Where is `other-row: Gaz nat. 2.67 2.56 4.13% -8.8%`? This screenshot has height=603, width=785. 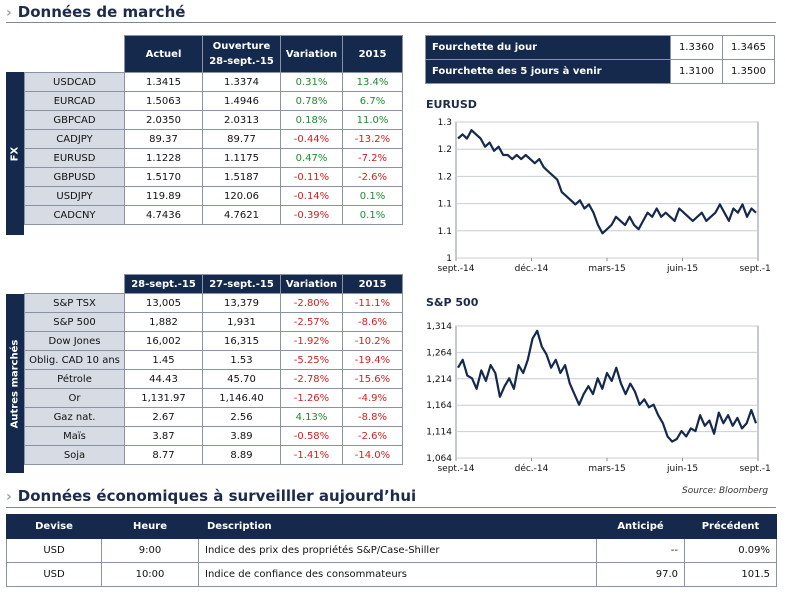 other-row: Gaz nat. 2.67 2.56 4.13% -8.8% is located at coordinates (213, 417).